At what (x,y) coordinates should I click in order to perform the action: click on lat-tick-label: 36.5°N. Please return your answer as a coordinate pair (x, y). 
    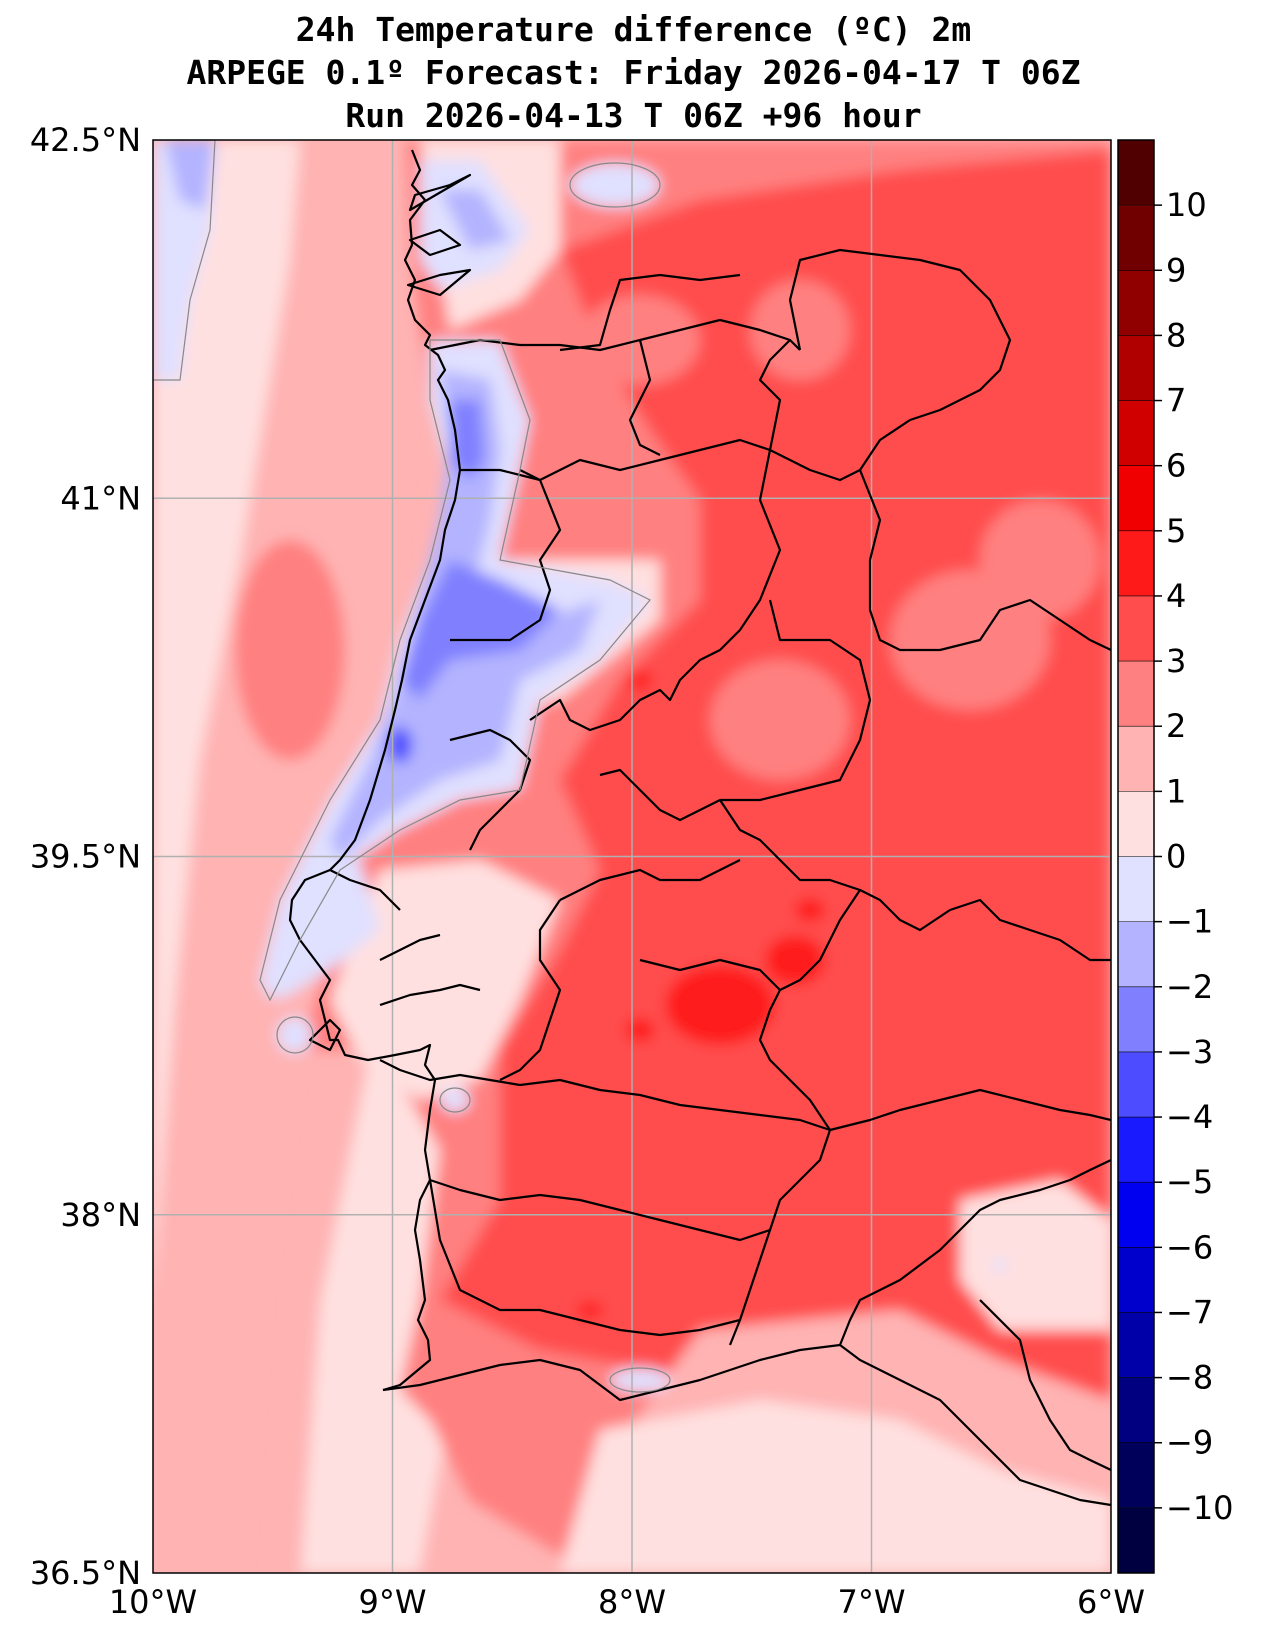
    Looking at the image, I should click on (85, 1573).